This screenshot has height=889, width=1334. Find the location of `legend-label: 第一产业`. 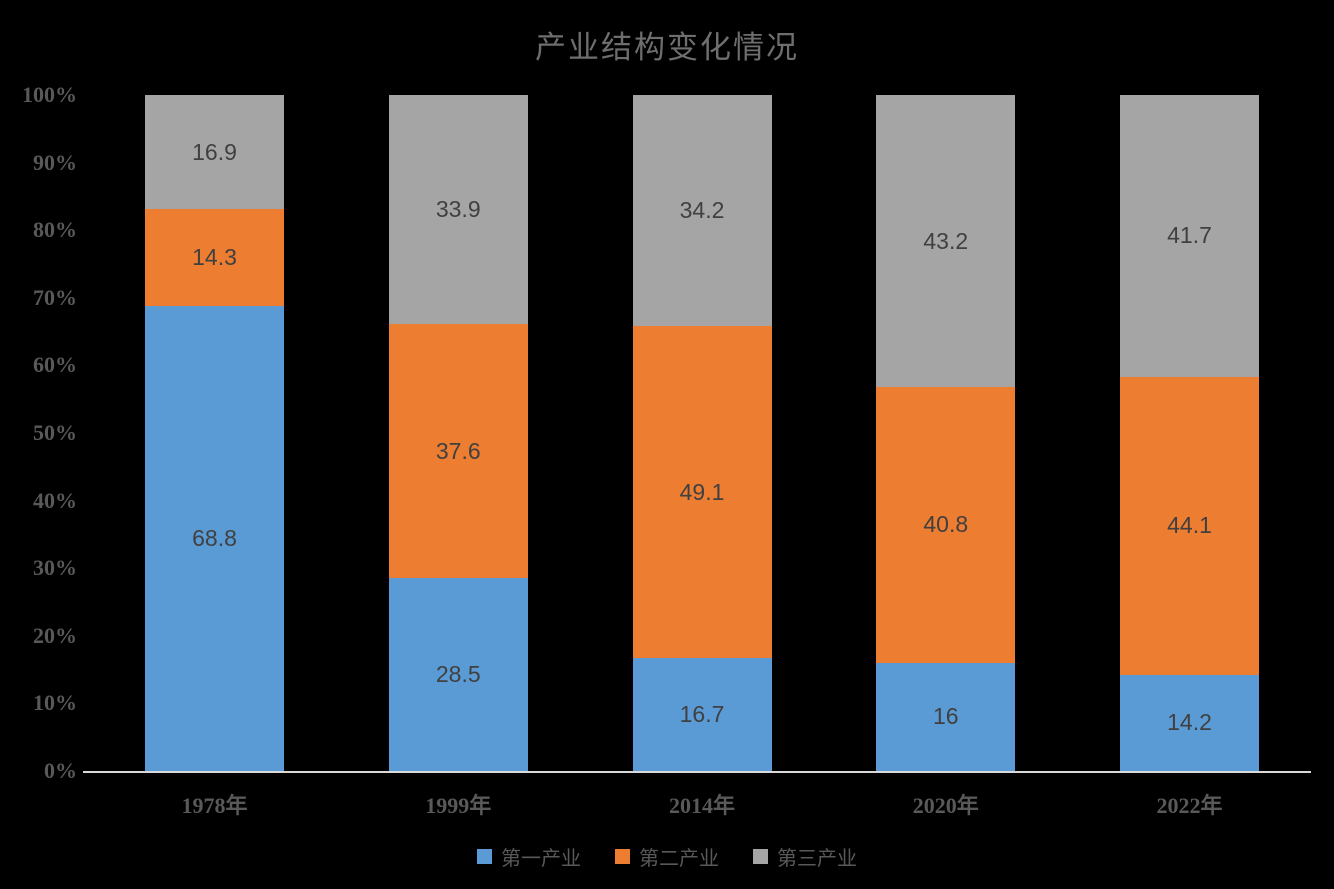

legend-label: 第一产业 is located at coordinates (541, 859).